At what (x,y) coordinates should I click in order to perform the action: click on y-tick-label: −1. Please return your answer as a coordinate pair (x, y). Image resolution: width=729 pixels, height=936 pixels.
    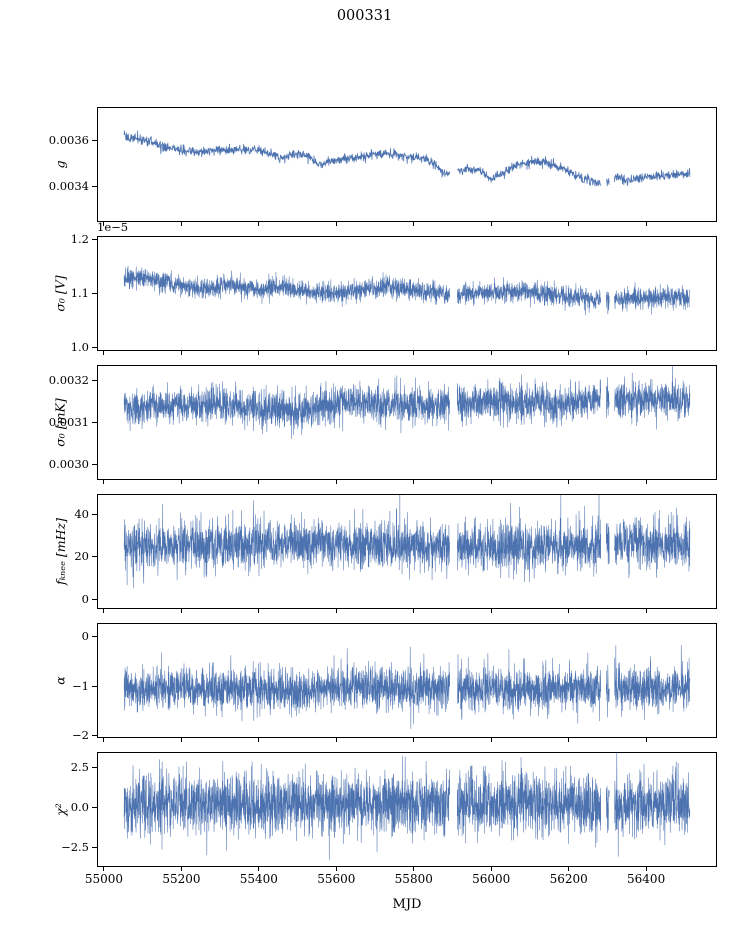
    Looking at the image, I should click on (80, 685).